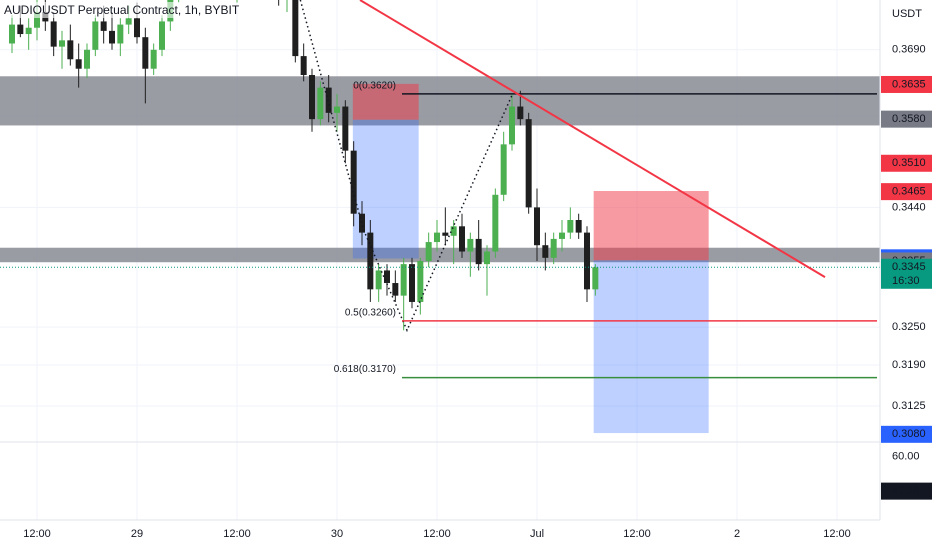  Describe the element at coordinates (907, 14) in the screenshot. I see `currency: USDT` at that location.